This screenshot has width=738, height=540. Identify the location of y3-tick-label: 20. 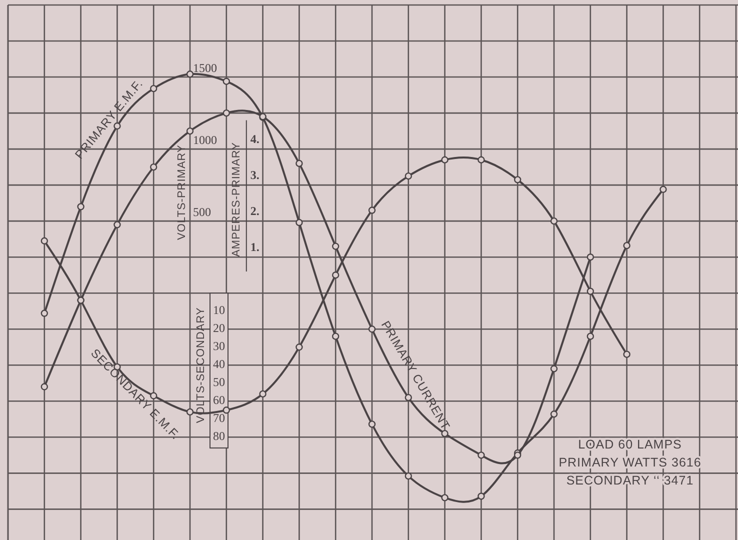
(219, 327).